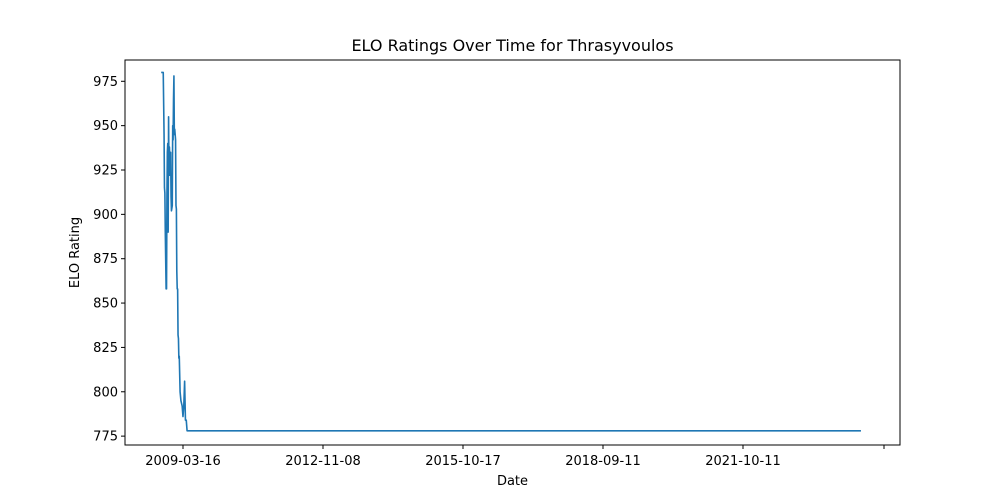 The width and height of the screenshot is (1000, 500). Describe the element at coordinates (105, 259) in the screenshot. I see `y-tick-label: 875` at that location.